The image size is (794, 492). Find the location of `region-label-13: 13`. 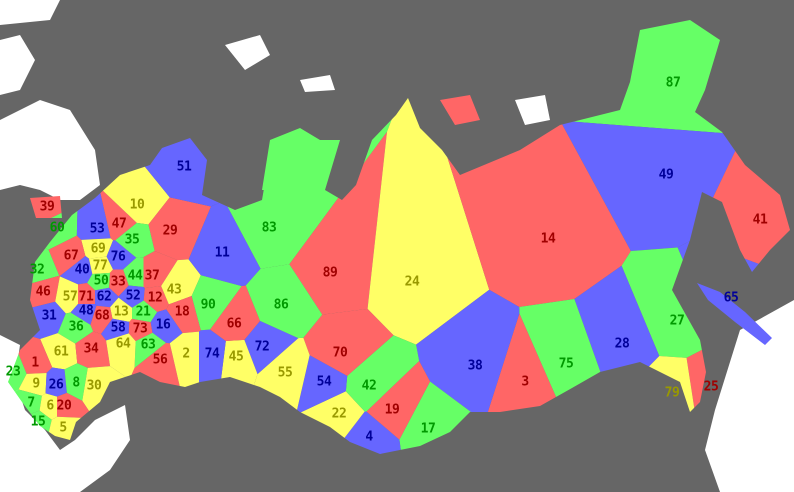

region-label-13: 13 is located at coordinates (121, 312).